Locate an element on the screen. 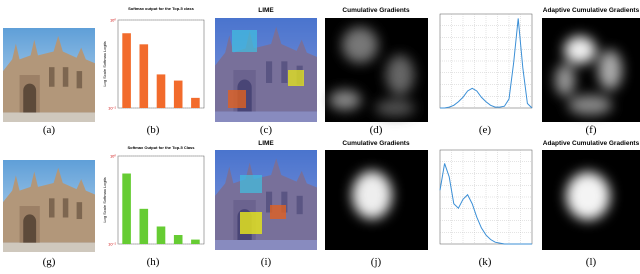 The height and width of the screenshot is (274, 640). panel-label: (j) is located at coordinates (376, 262).